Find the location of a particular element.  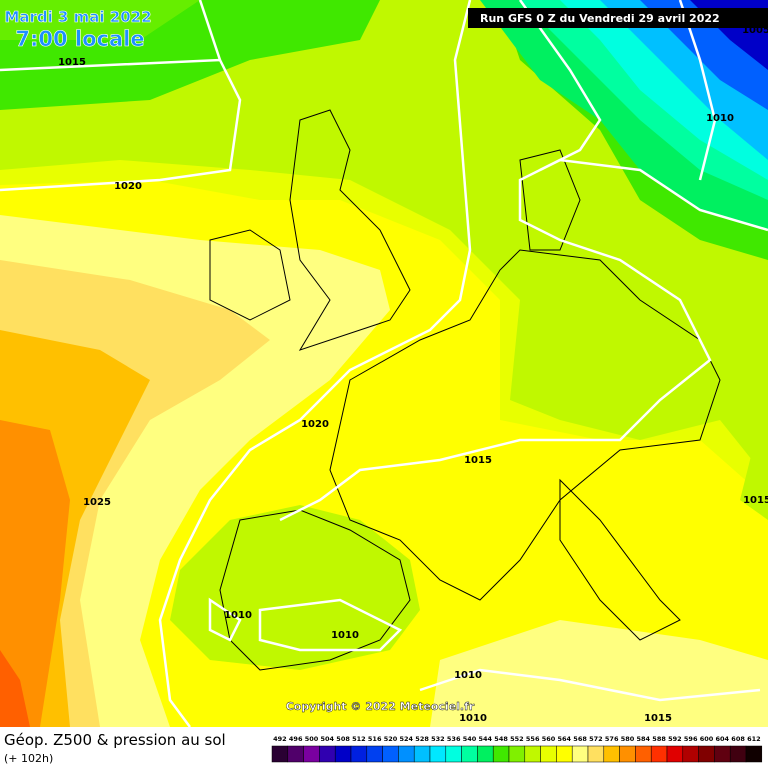

legend-label: 600 is located at coordinates (707, 739).